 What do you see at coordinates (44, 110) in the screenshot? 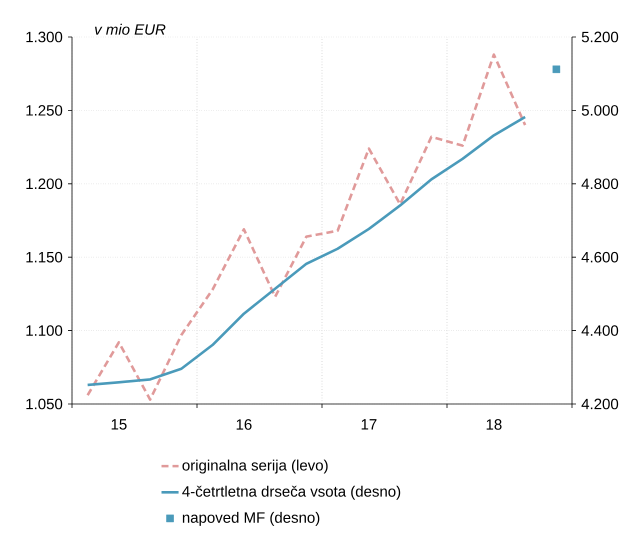
I see `y-tick-label: 1.250` at bounding box center [44, 110].